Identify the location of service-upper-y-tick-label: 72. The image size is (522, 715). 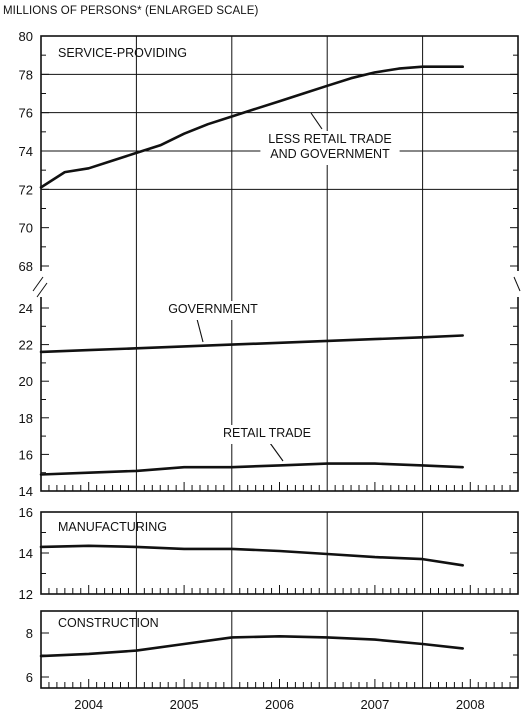
(26, 189).